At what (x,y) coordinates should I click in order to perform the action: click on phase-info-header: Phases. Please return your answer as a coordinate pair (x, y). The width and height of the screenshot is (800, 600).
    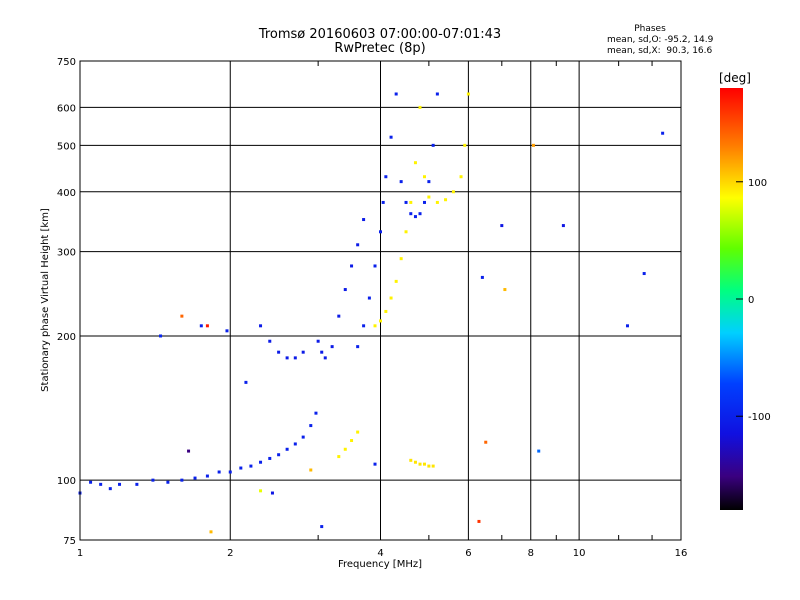
    Looking at the image, I should click on (650, 29).